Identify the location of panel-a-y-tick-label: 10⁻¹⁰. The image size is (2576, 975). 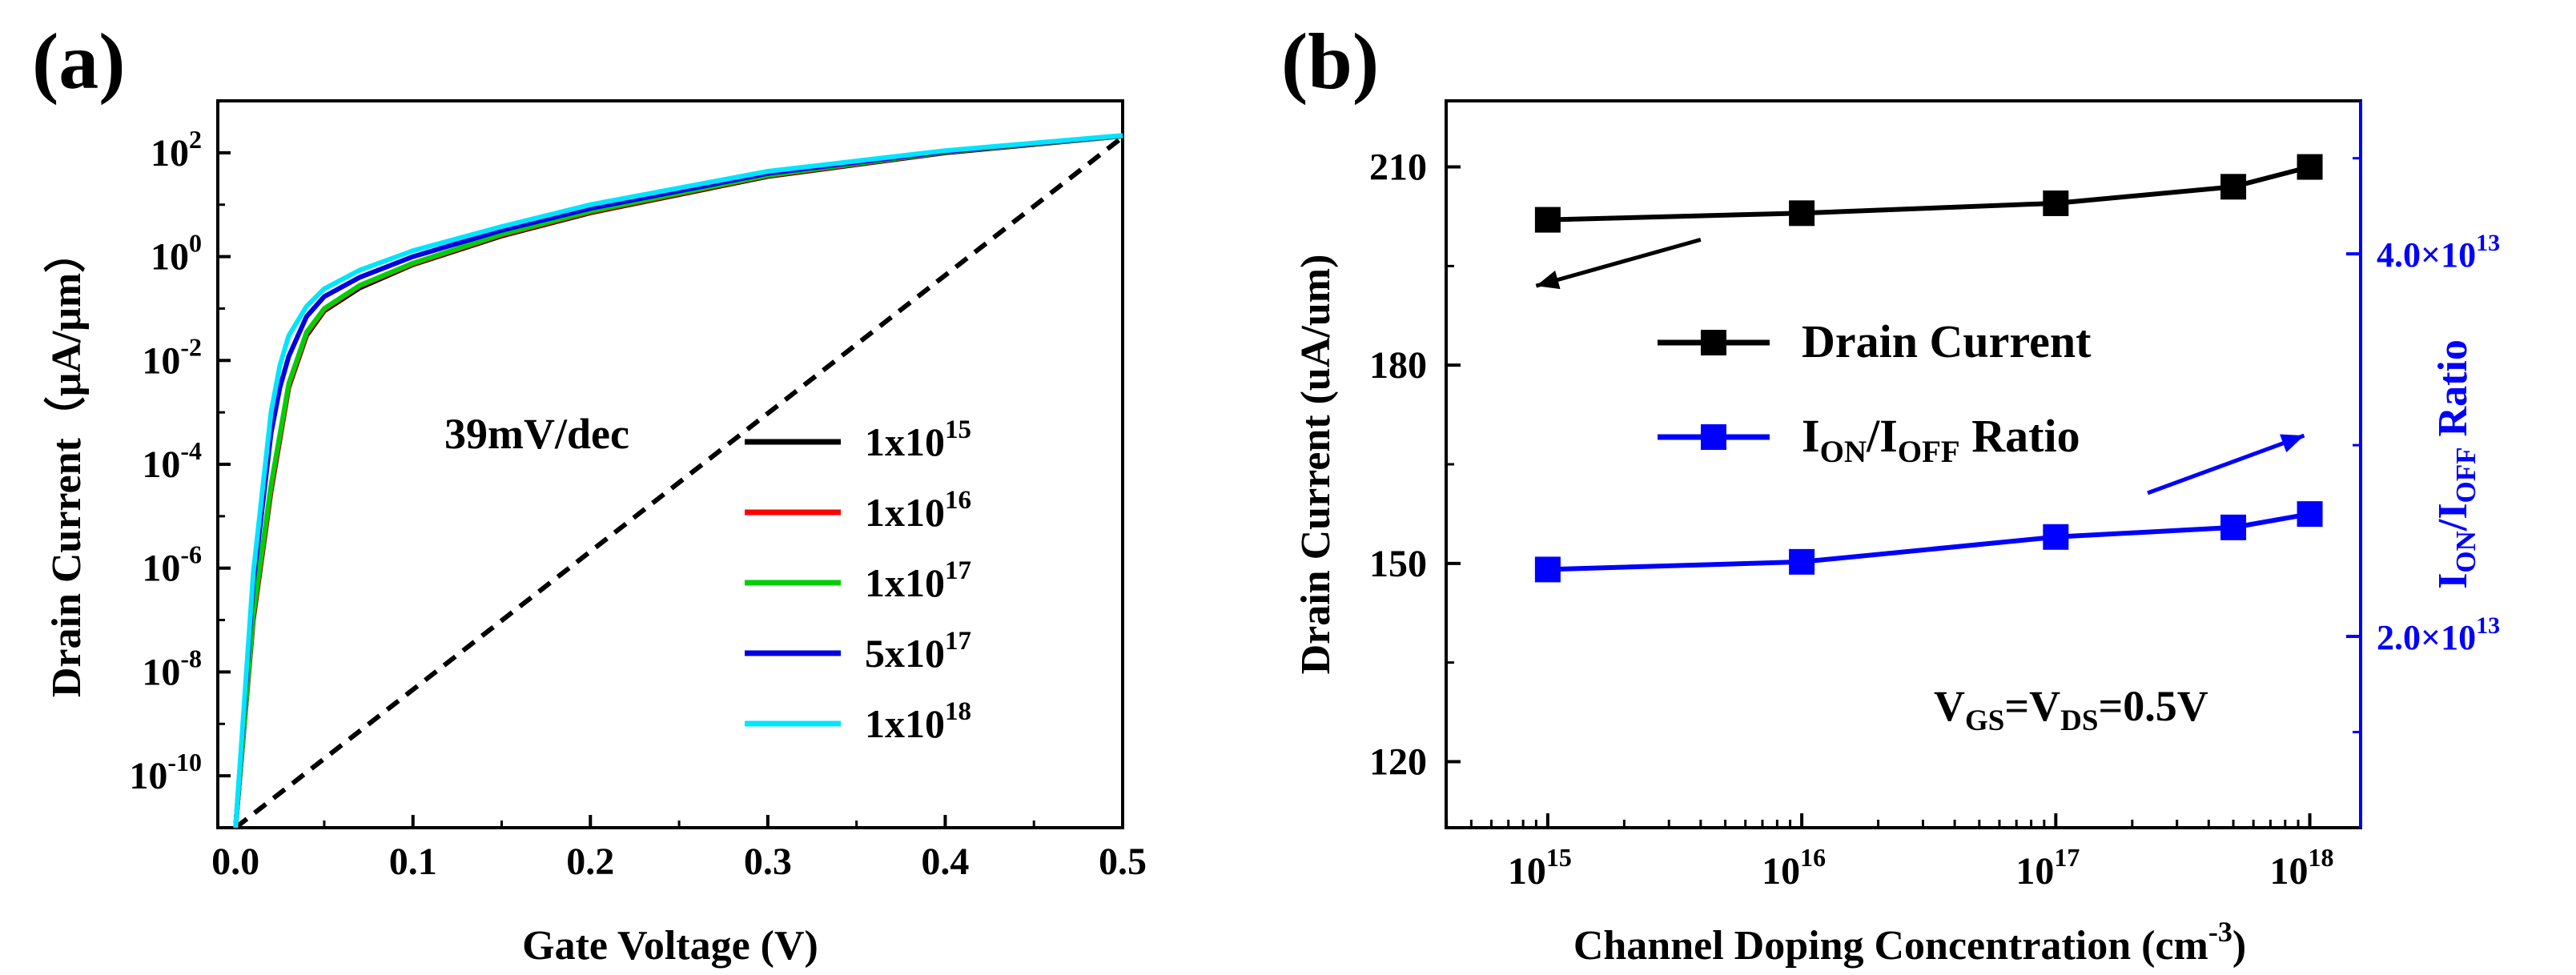
(165, 772).